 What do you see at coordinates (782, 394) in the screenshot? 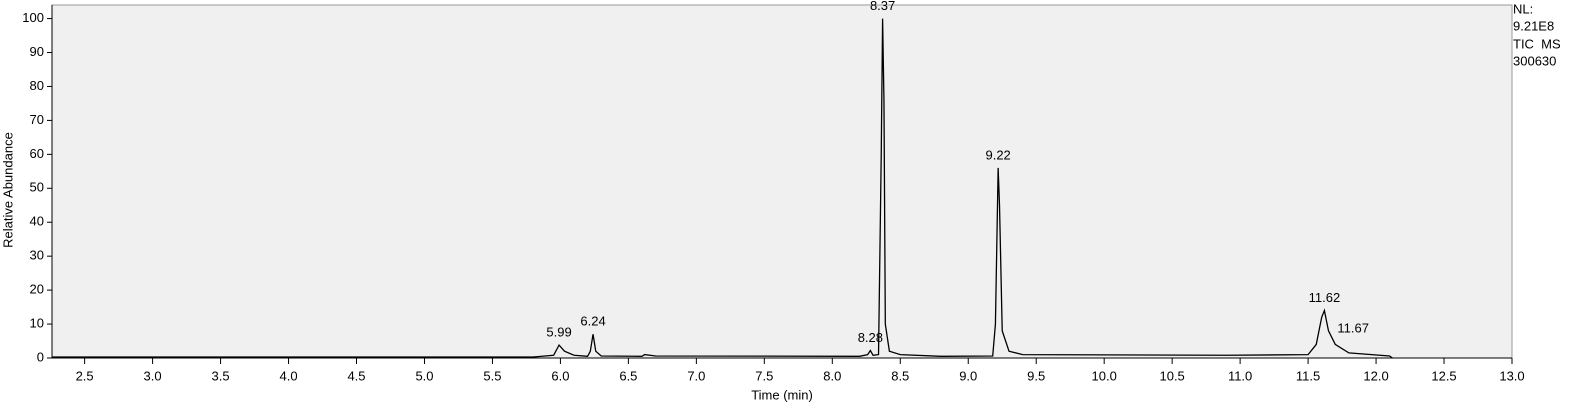
I see `x-axis-label: Time (min)` at bounding box center [782, 394].